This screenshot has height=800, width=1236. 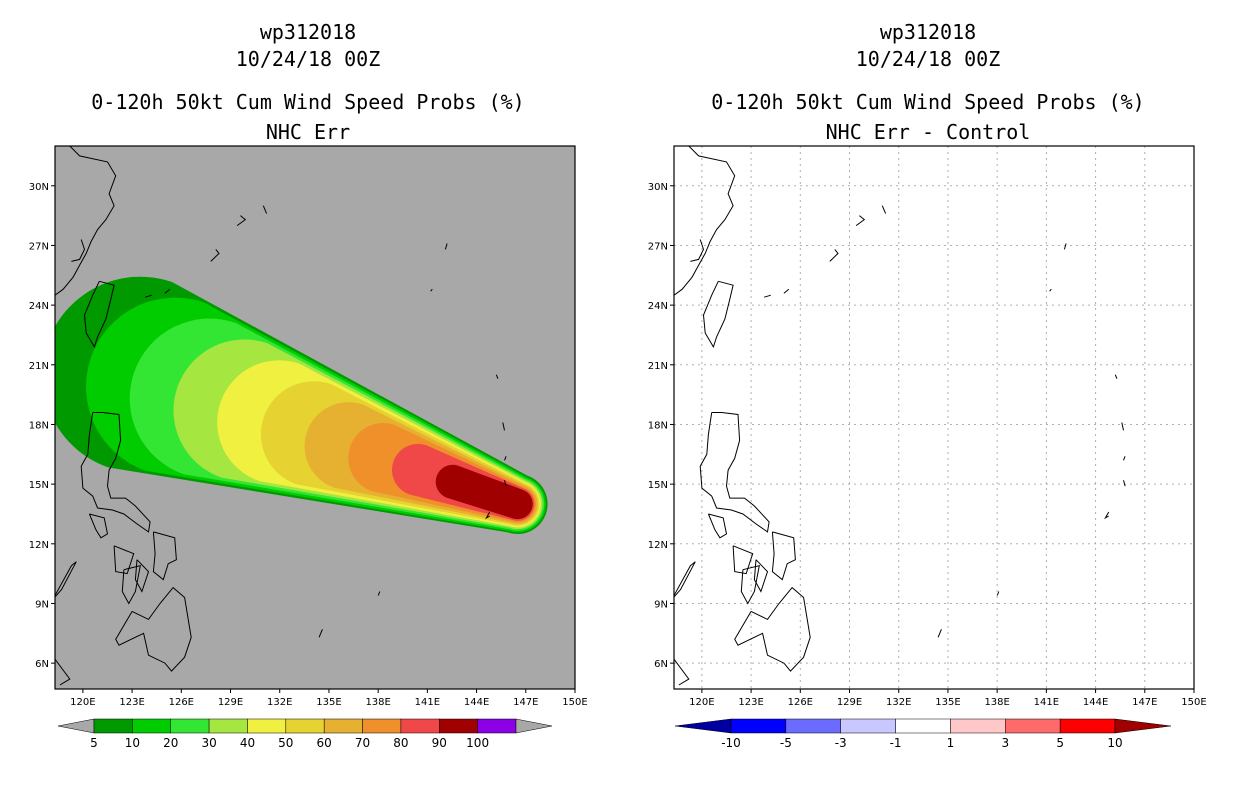 I want to click on colorbar-label: -10, so click(x=731, y=743).